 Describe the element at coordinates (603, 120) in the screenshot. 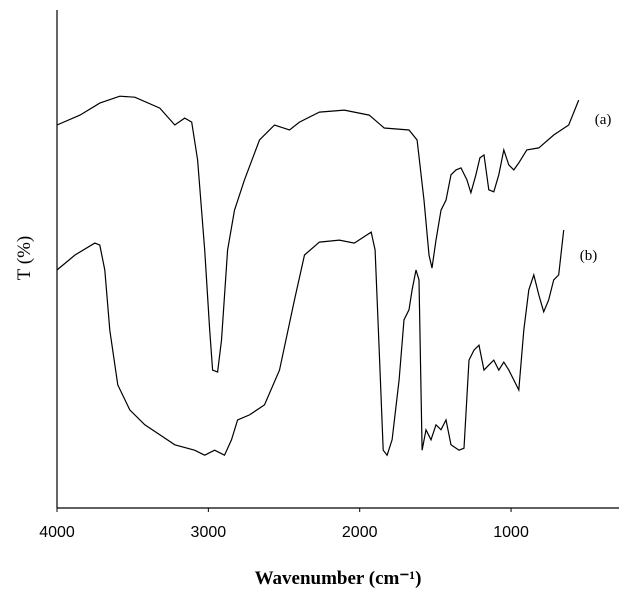

I see `series-label: (a)` at that location.